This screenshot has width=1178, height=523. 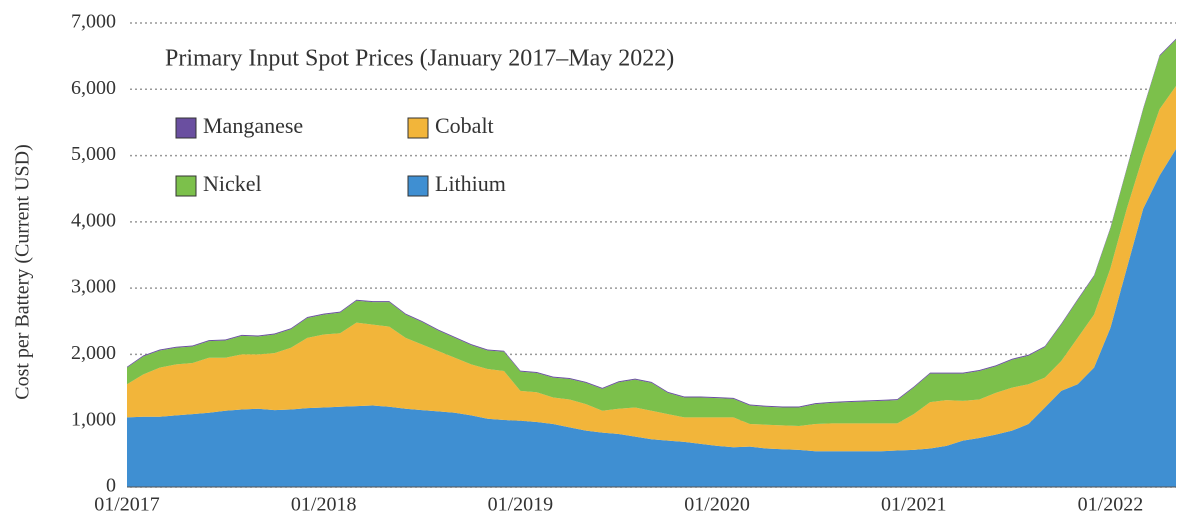 I want to click on x-tick-label: 01/2020, so click(x=717, y=505).